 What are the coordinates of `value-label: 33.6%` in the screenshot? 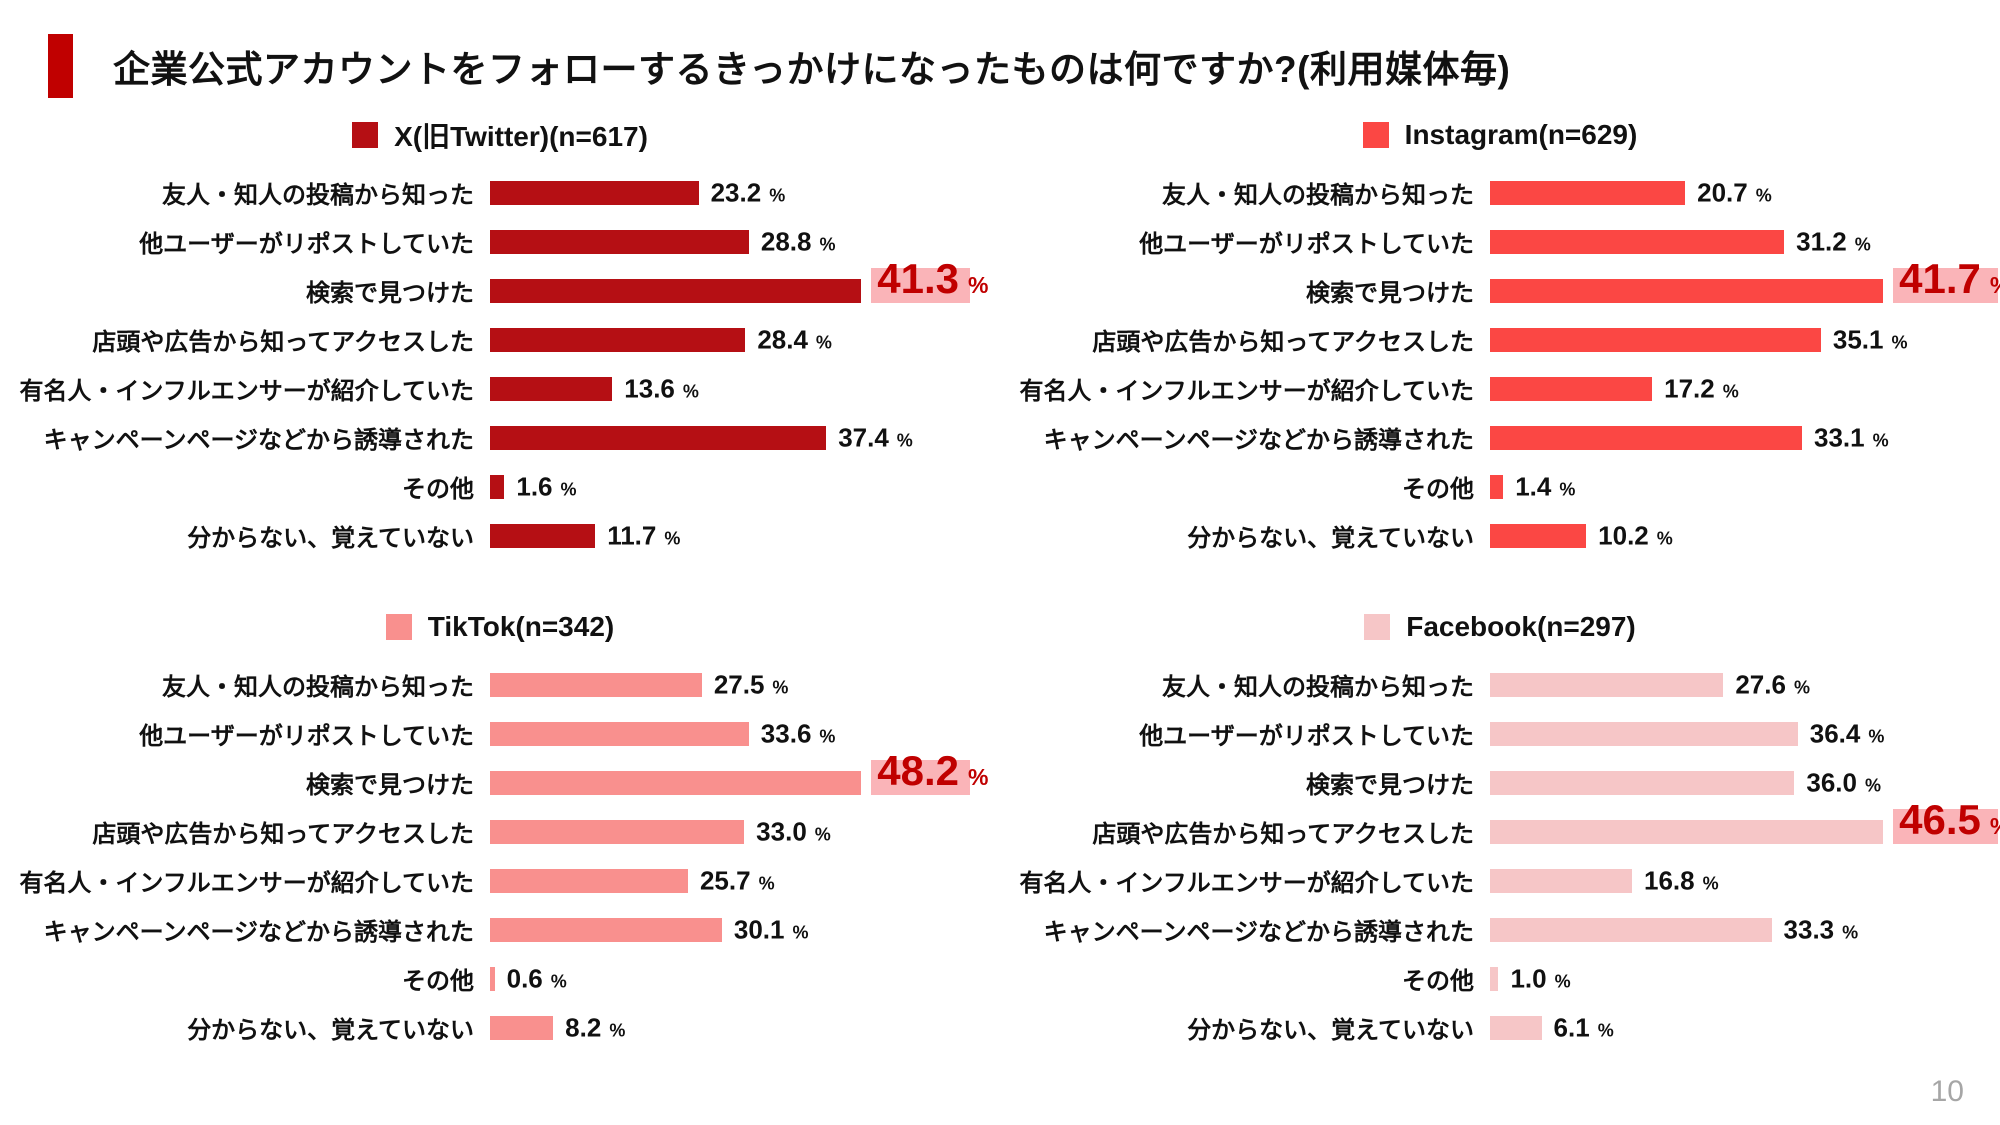 It's located at (798, 733).